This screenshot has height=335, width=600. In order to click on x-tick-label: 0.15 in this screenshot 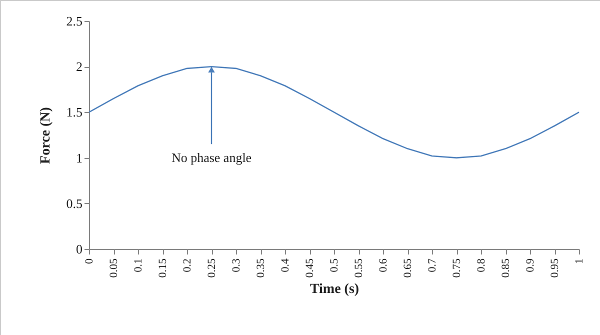, I will do `click(163, 268)`.